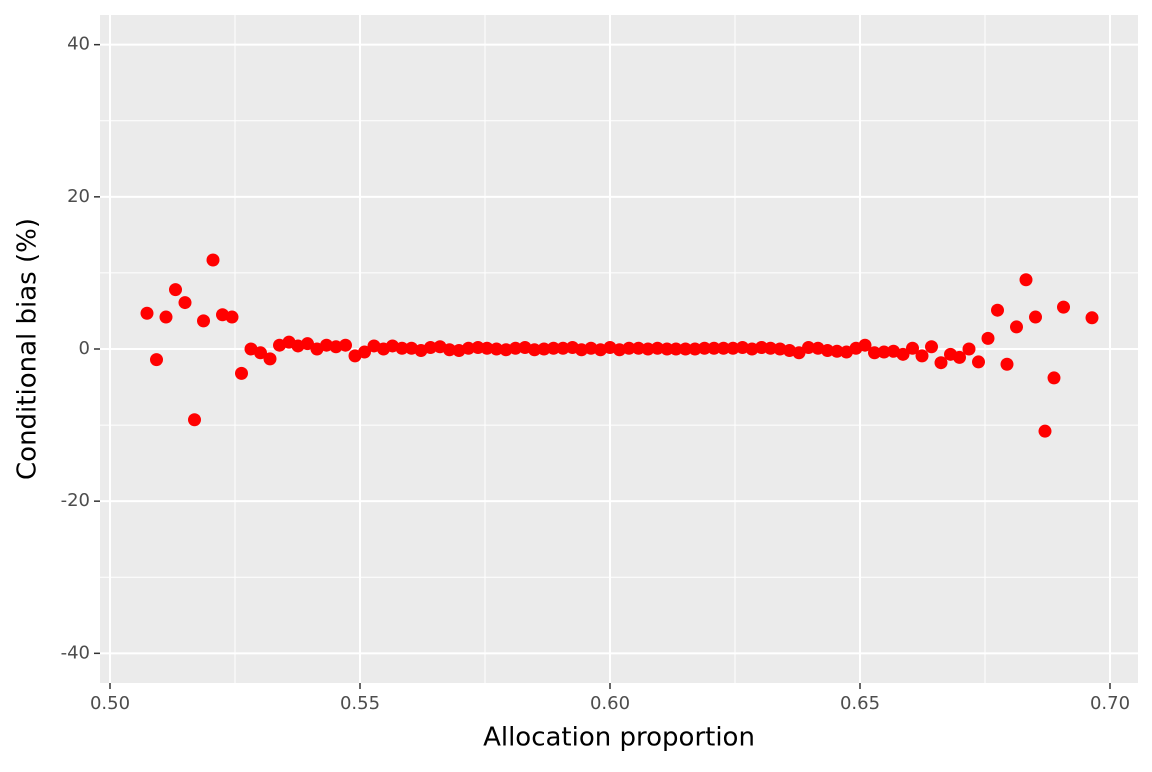 The image size is (1152, 772). Describe the element at coordinates (860, 703) in the screenshot. I see `x-tick-label: 0.65` at that location.